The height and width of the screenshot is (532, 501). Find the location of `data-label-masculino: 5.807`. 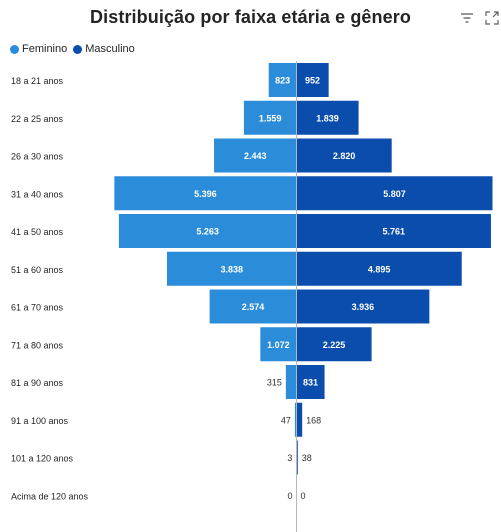

data-label-masculino: 5.807 is located at coordinates (394, 194).